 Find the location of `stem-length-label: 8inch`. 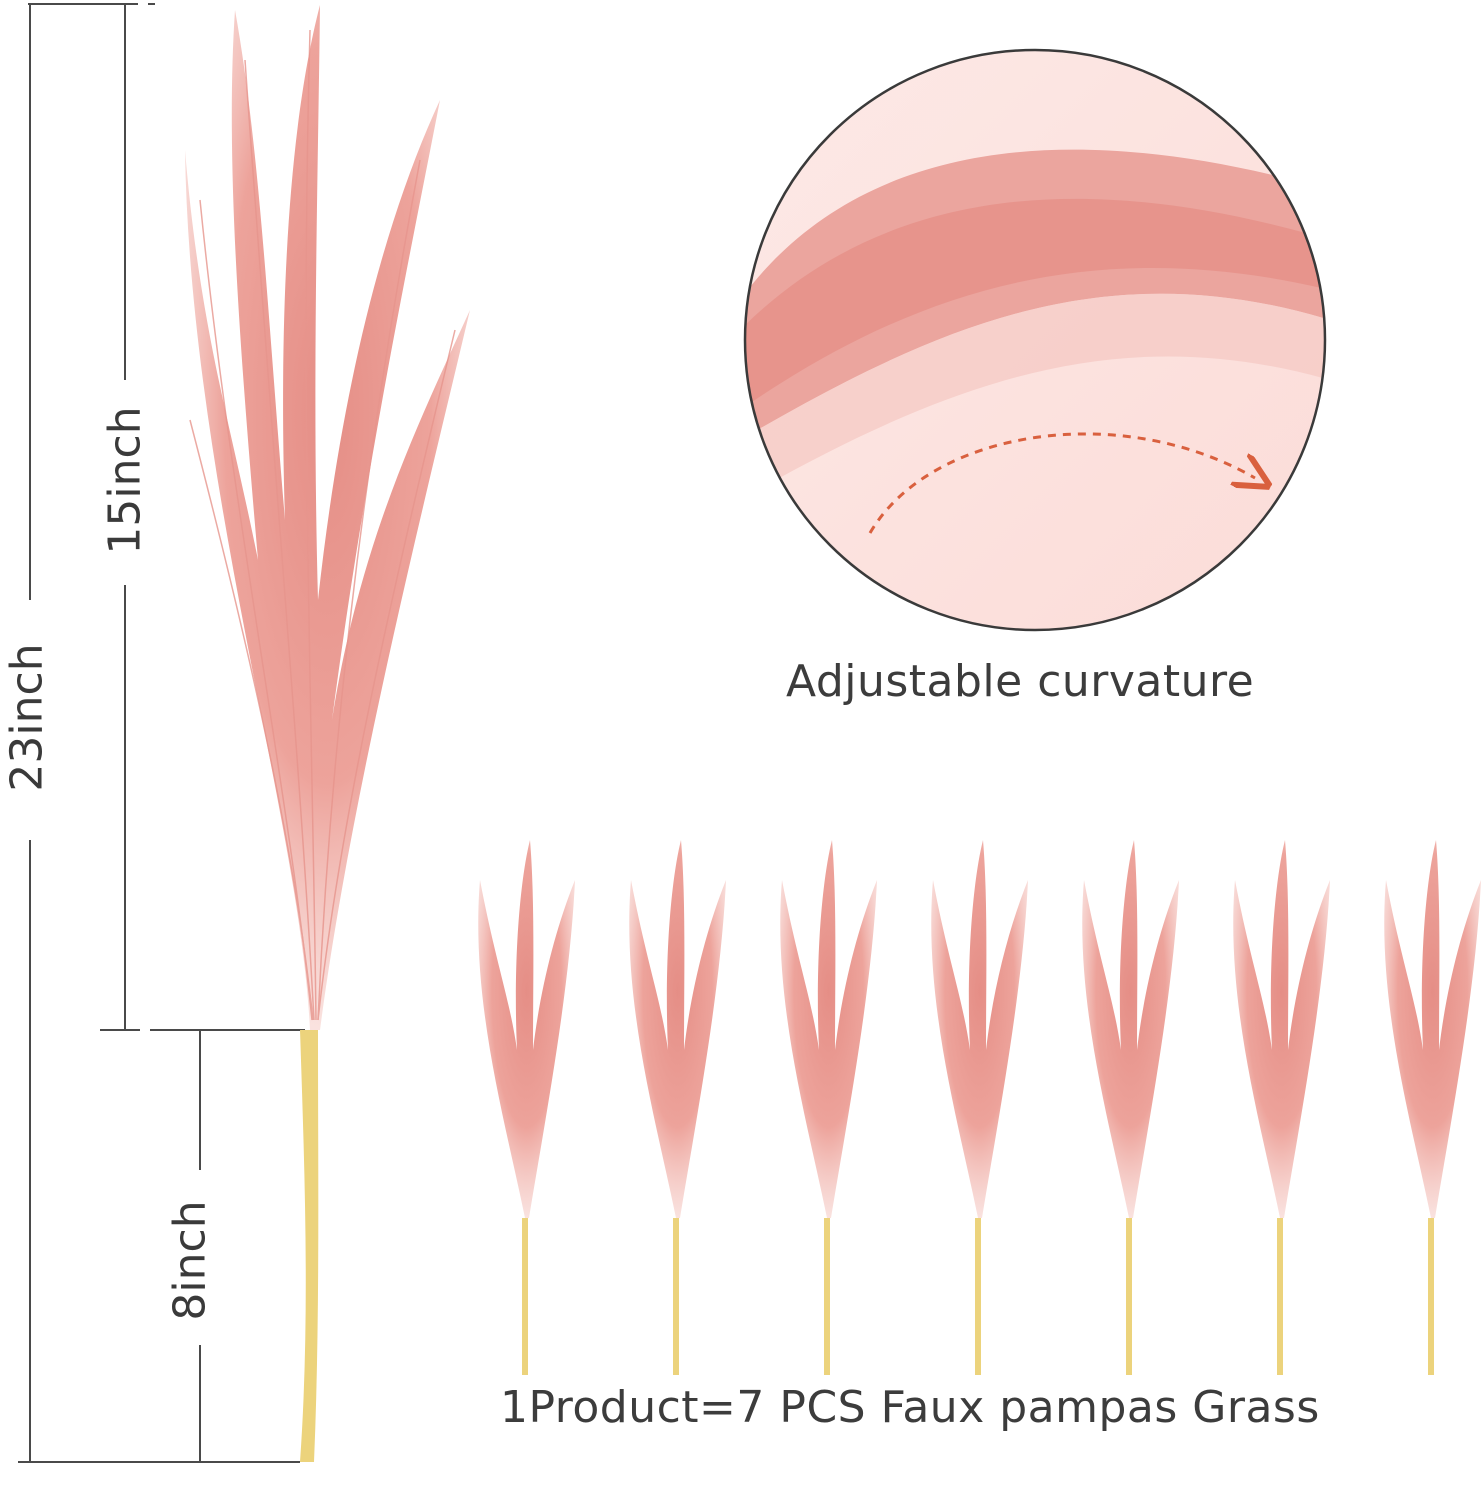

stem-length-label: 8inch is located at coordinates (190, 1260).